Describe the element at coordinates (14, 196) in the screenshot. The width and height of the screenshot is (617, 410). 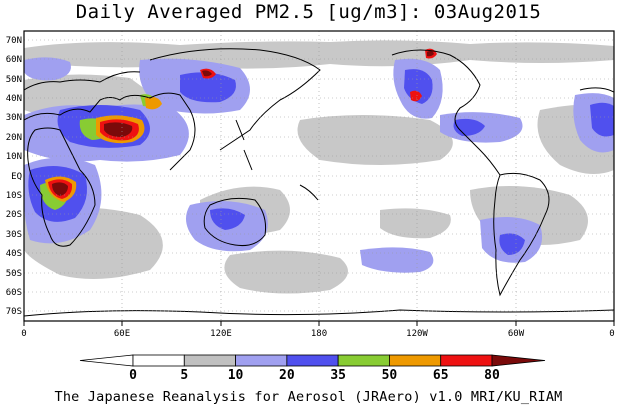
I see `lat-label: 10S` at that location.